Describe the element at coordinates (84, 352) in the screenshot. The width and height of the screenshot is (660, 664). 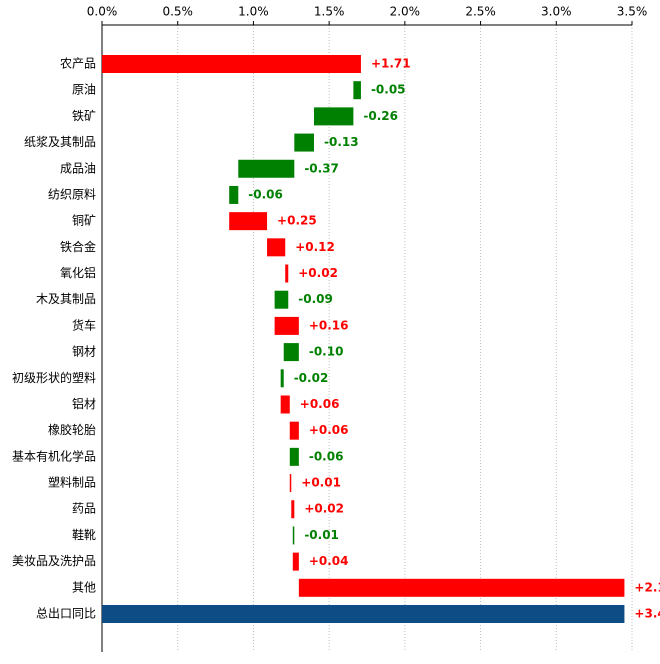
I see `category-label: 钢材` at that location.